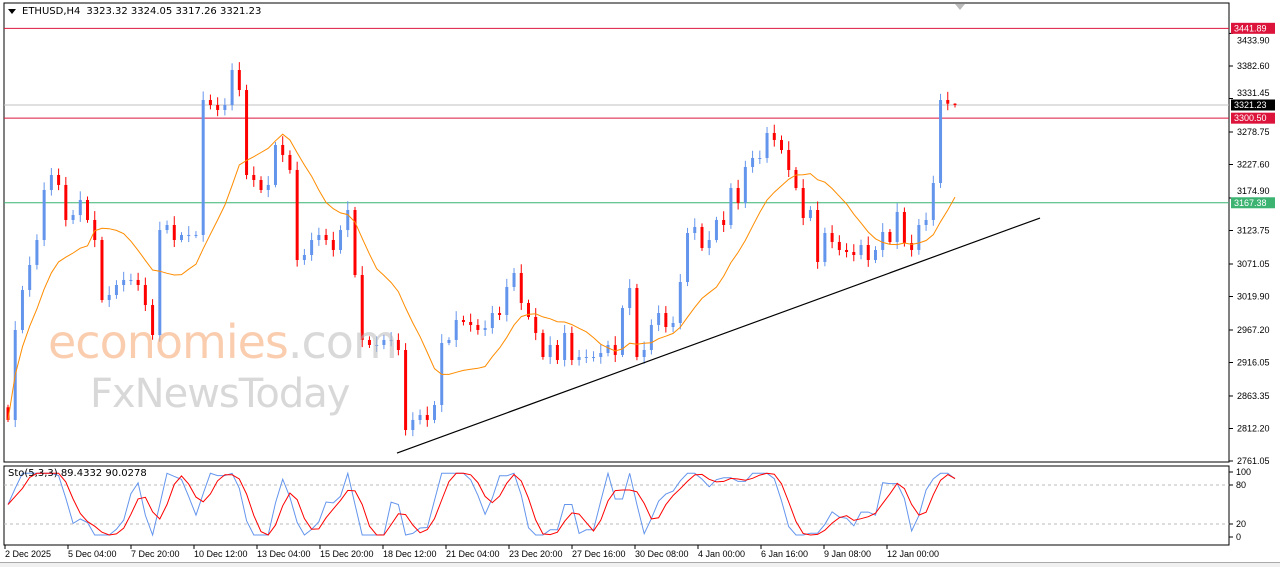 Image resolution: width=1280 pixels, height=567 pixels. I want to click on price-tick-label: 2812.20, so click(1253, 428).